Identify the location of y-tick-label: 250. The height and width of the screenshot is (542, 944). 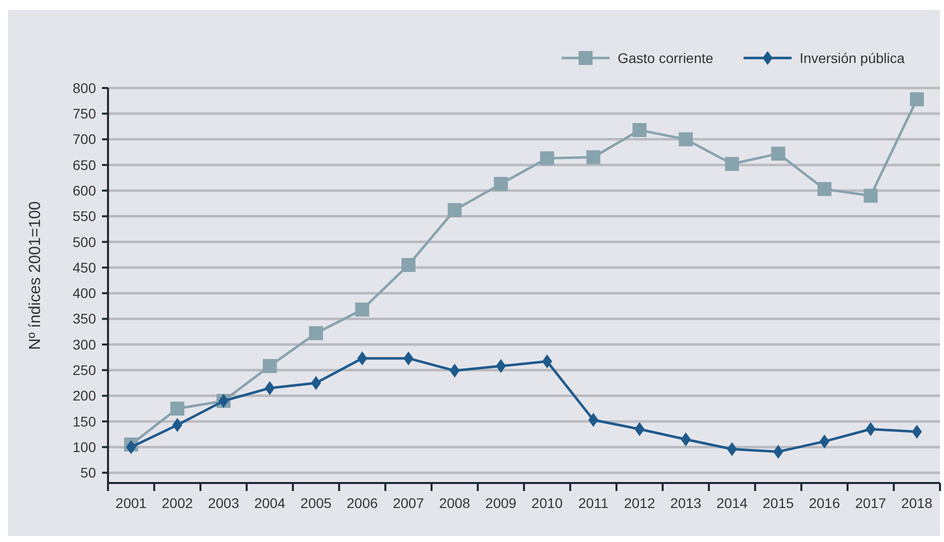
(84, 370).